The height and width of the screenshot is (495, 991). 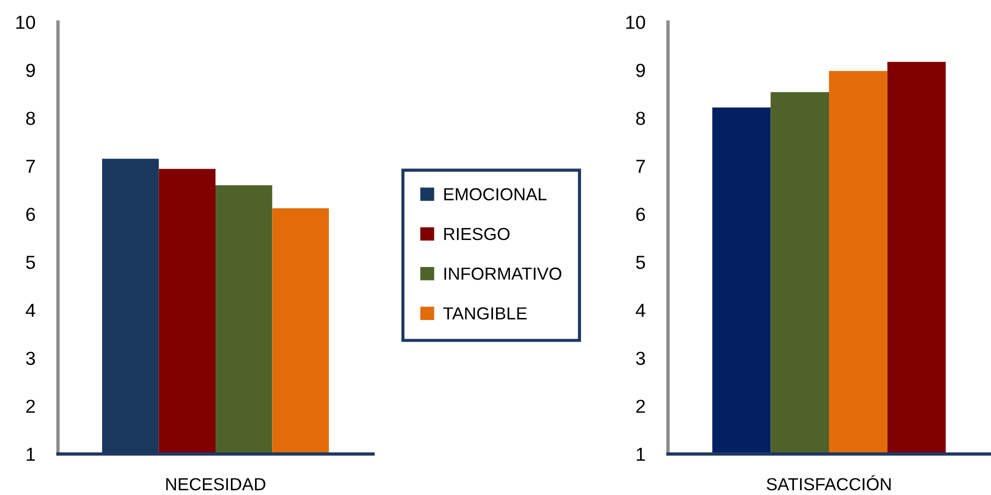 I want to click on legend-label: RIESGO, so click(x=477, y=234).